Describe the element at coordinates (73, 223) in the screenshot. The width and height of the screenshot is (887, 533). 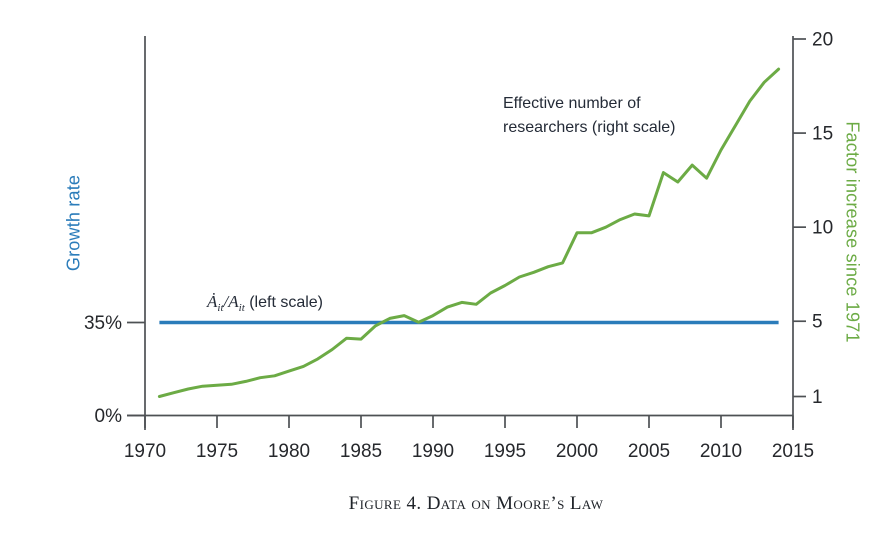
I see `left-axis-title: Growth rate` at that location.